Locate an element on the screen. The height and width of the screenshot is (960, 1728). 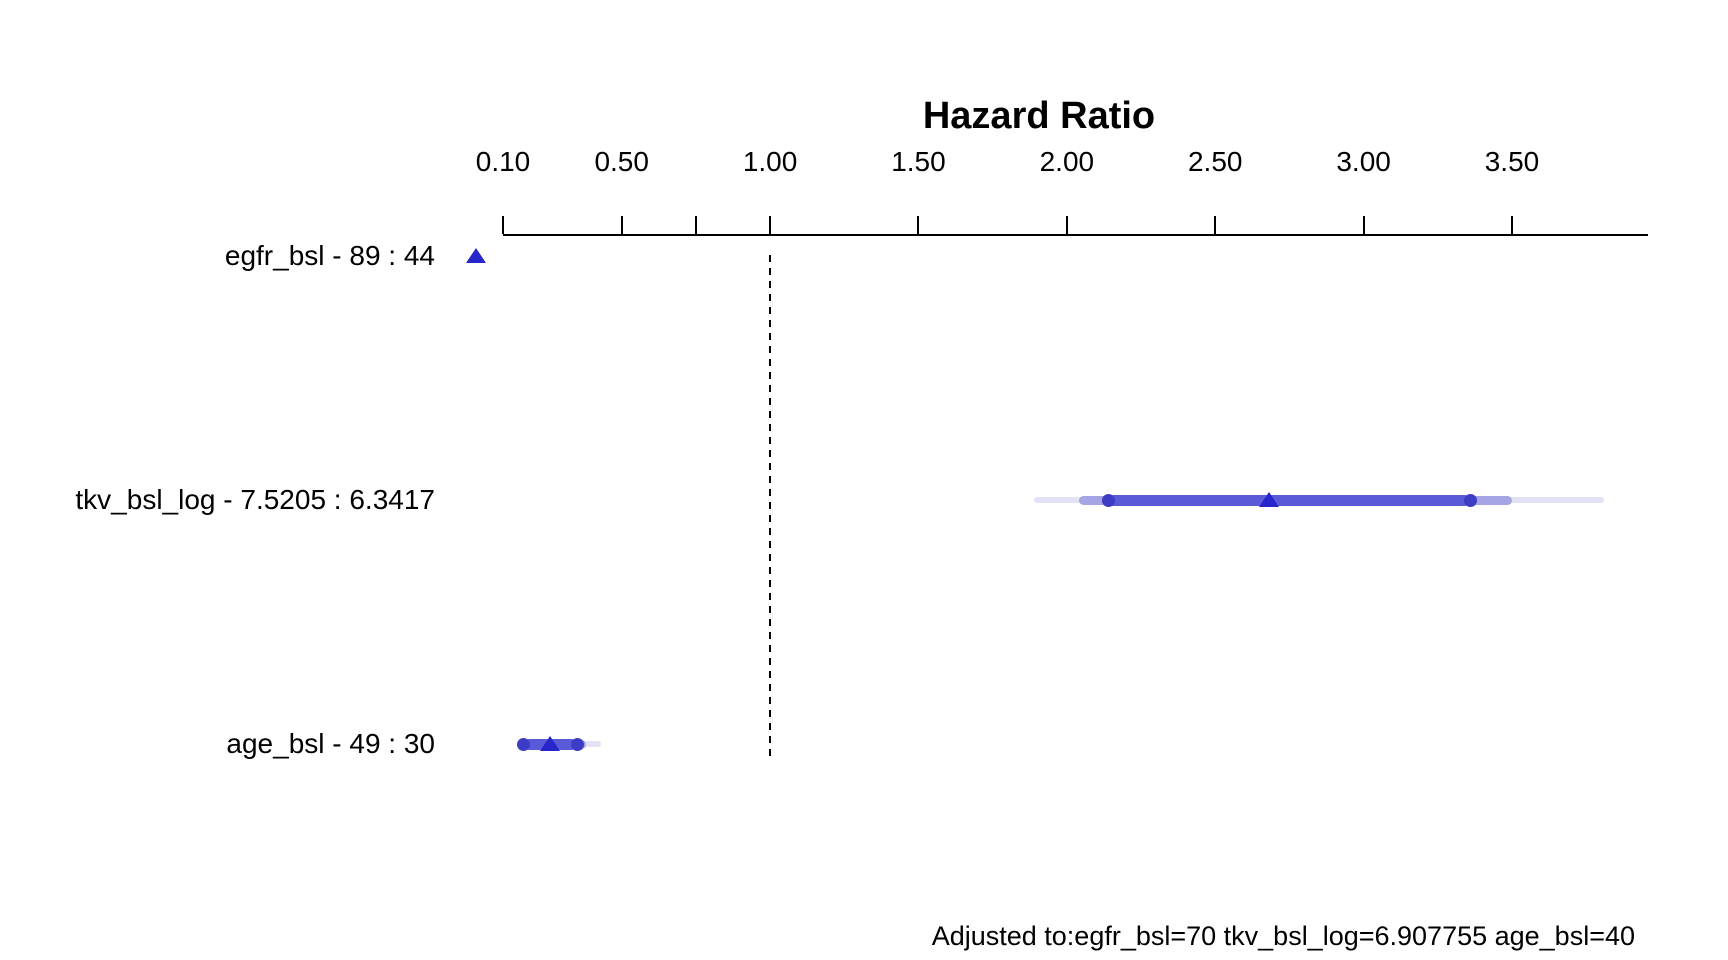
axis-tick-label: 3.00 is located at coordinates (1363, 161).